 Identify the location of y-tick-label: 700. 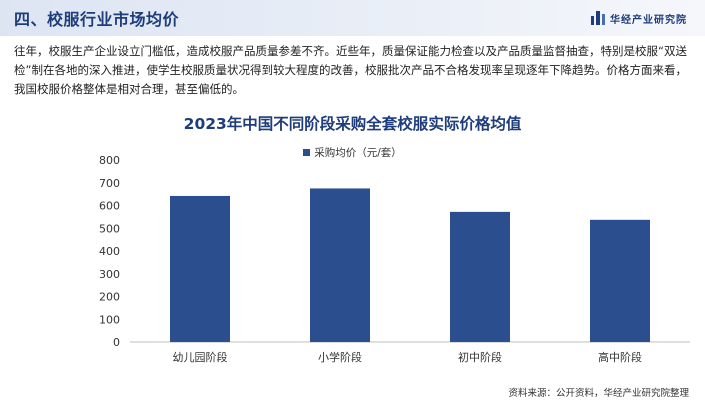
(109, 183).